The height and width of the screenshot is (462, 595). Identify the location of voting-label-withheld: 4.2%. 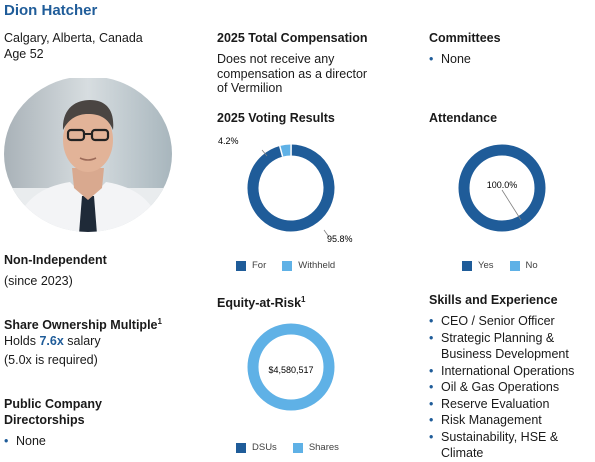
(228, 141).